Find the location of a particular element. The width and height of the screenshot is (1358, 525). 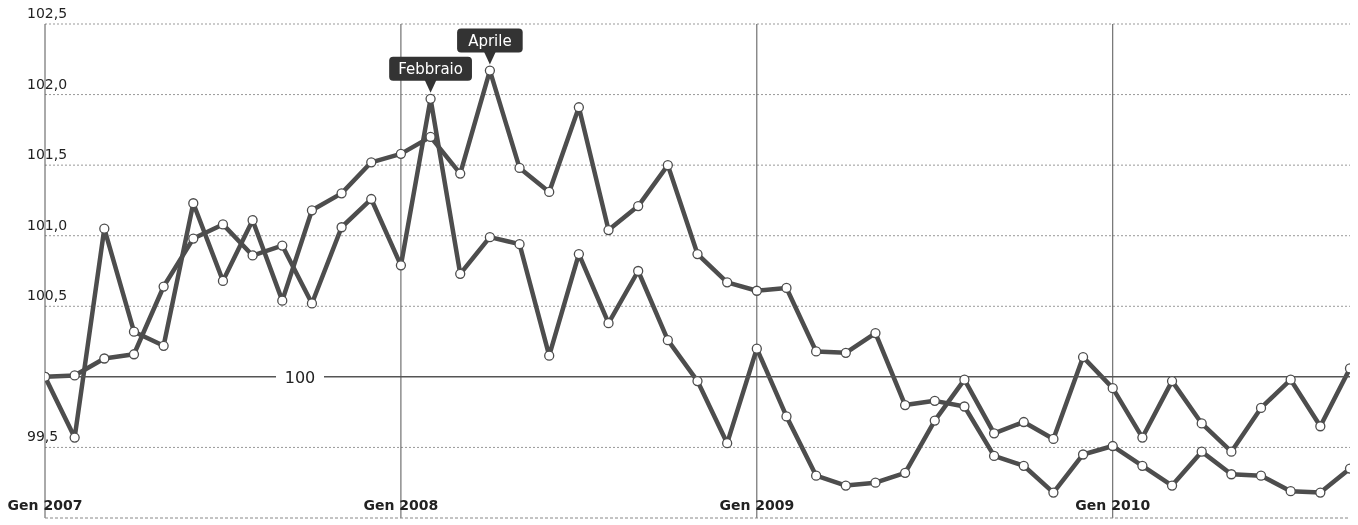

x-tick-label: Gen 2007 is located at coordinates (45, 505).